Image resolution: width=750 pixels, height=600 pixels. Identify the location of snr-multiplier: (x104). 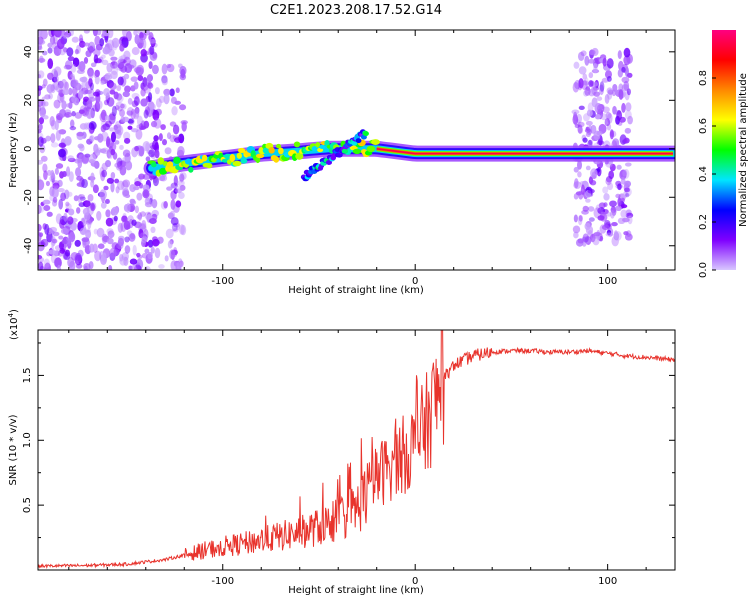
(13, 324).